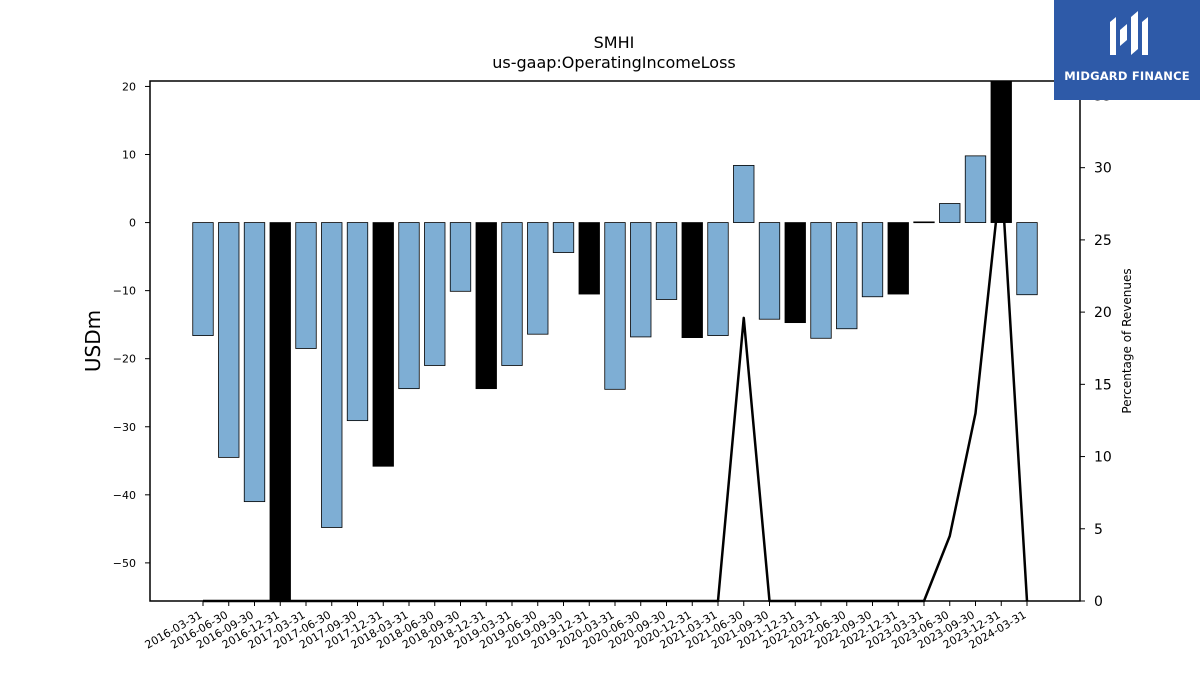  I want to click on y2-tick-label: 5, so click(1098, 530).